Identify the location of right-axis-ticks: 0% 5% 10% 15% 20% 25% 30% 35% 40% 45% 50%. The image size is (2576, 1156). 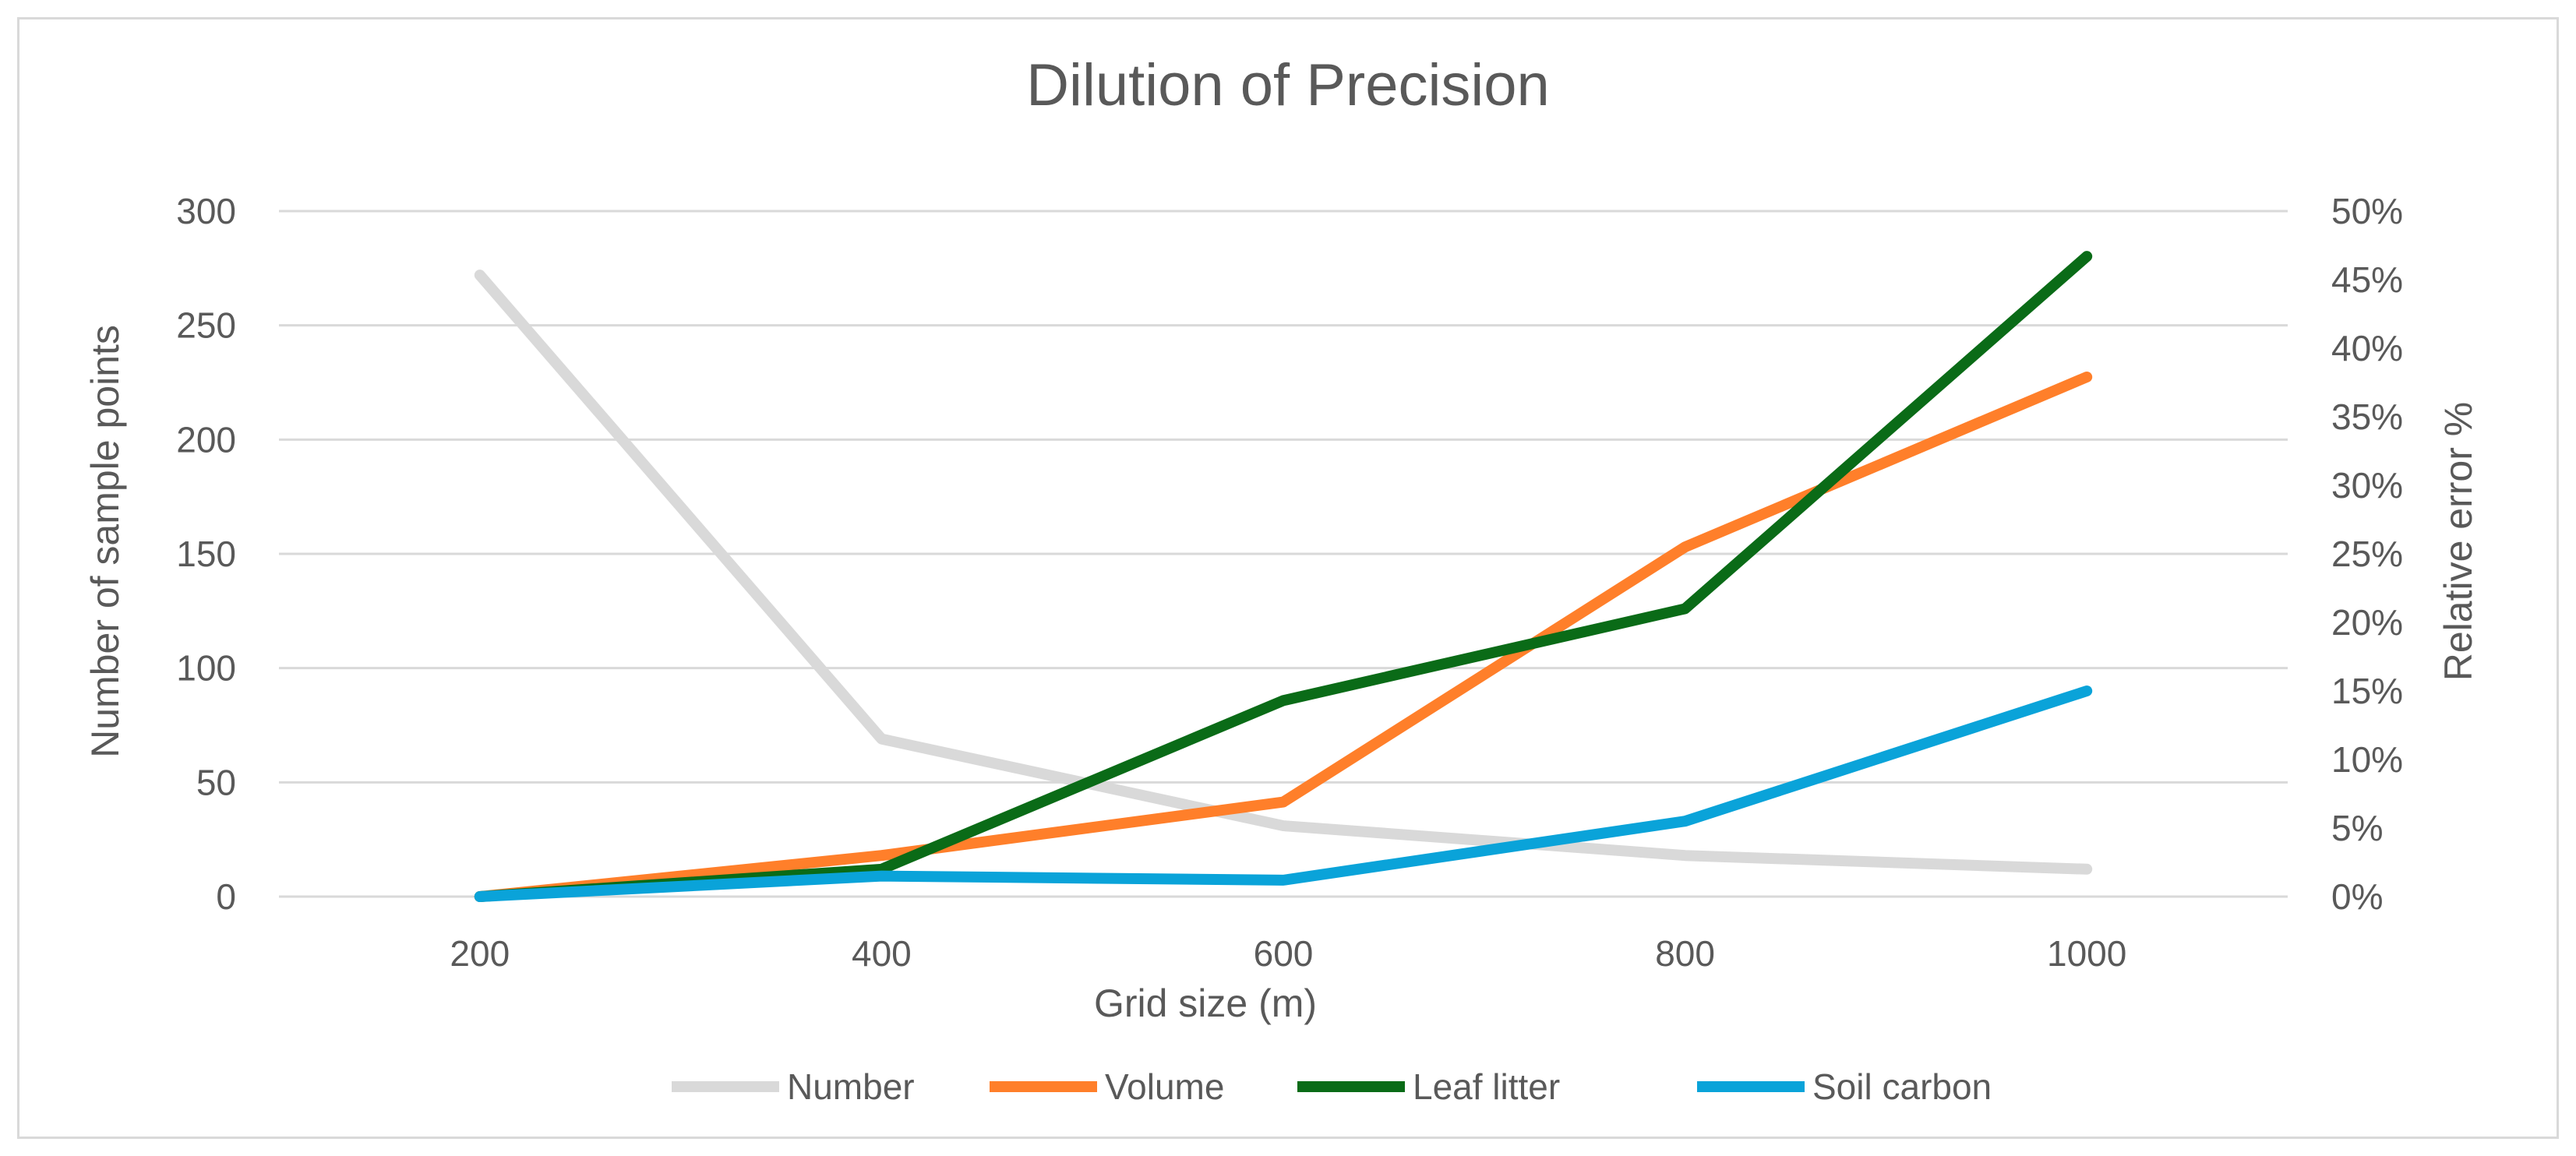
(2367, 554).